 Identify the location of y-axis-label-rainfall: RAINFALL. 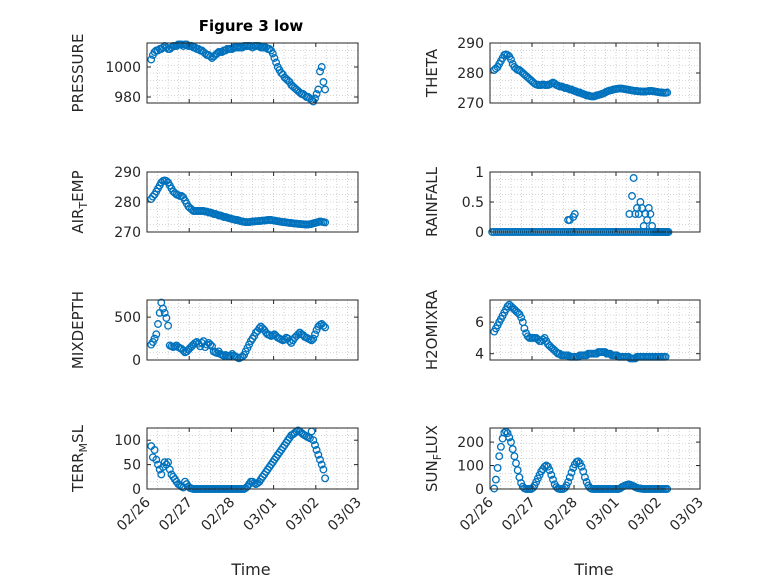
(432, 201).